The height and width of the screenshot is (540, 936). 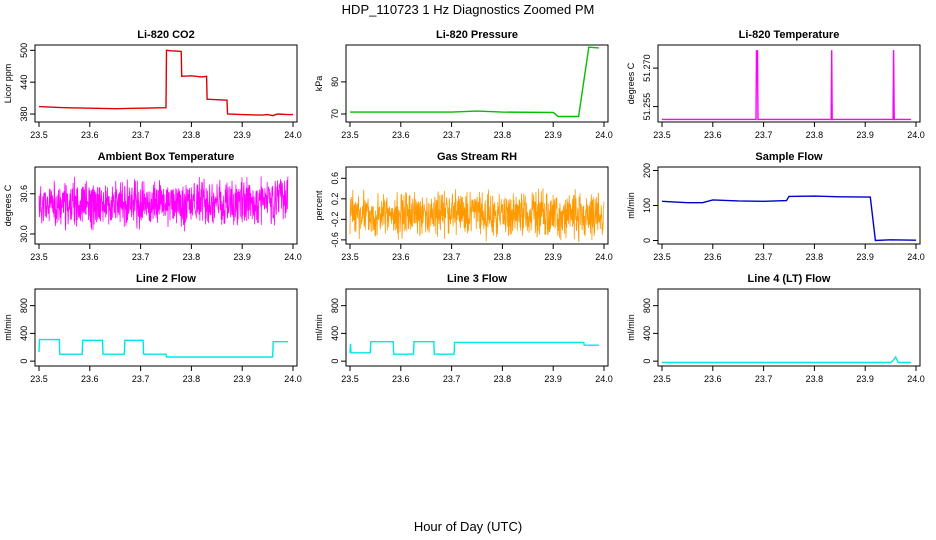 What do you see at coordinates (8, 84) in the screenshot?
I see `y-axis-label: Licor ppm` at bounding box center [8, 84].